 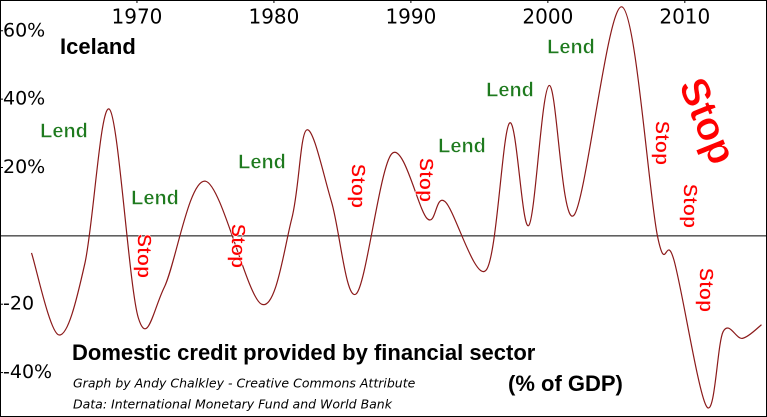 What do you see at coordinates (98, 46) in the screenshot?
I see `annotation: Iceland` at bounding box center [98, 46].